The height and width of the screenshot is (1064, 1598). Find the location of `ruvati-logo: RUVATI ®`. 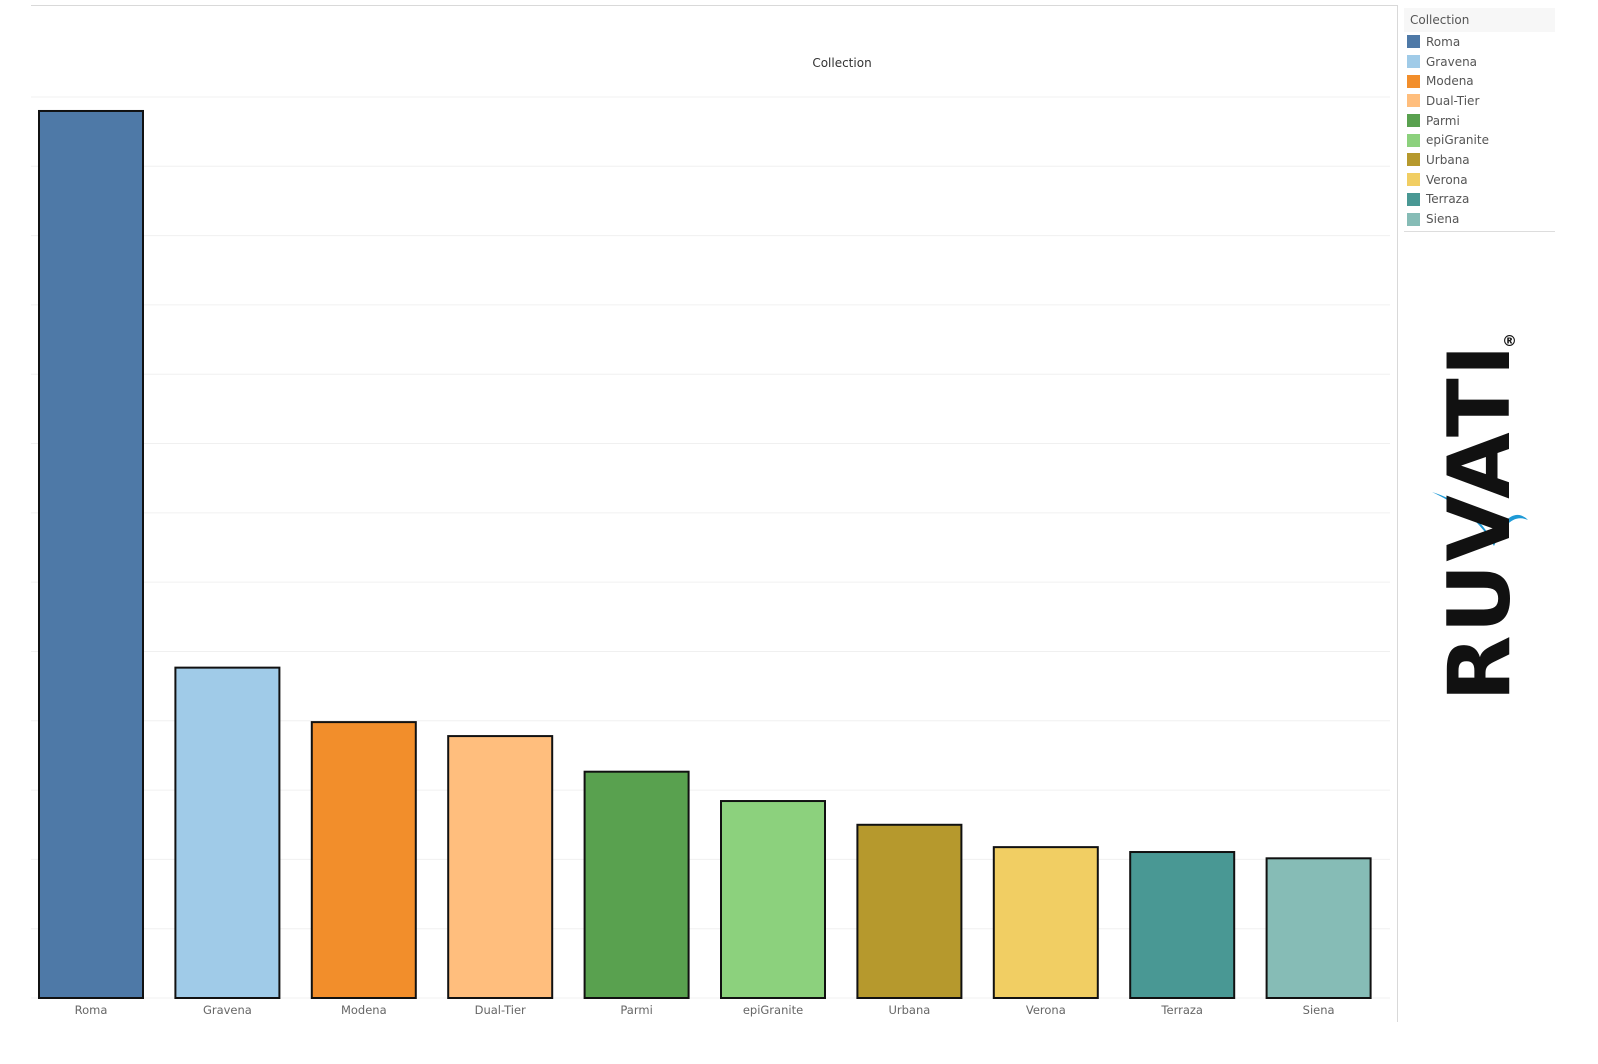

ruvati-logo: RUVATI ® is located at coordinates (1480, 522).